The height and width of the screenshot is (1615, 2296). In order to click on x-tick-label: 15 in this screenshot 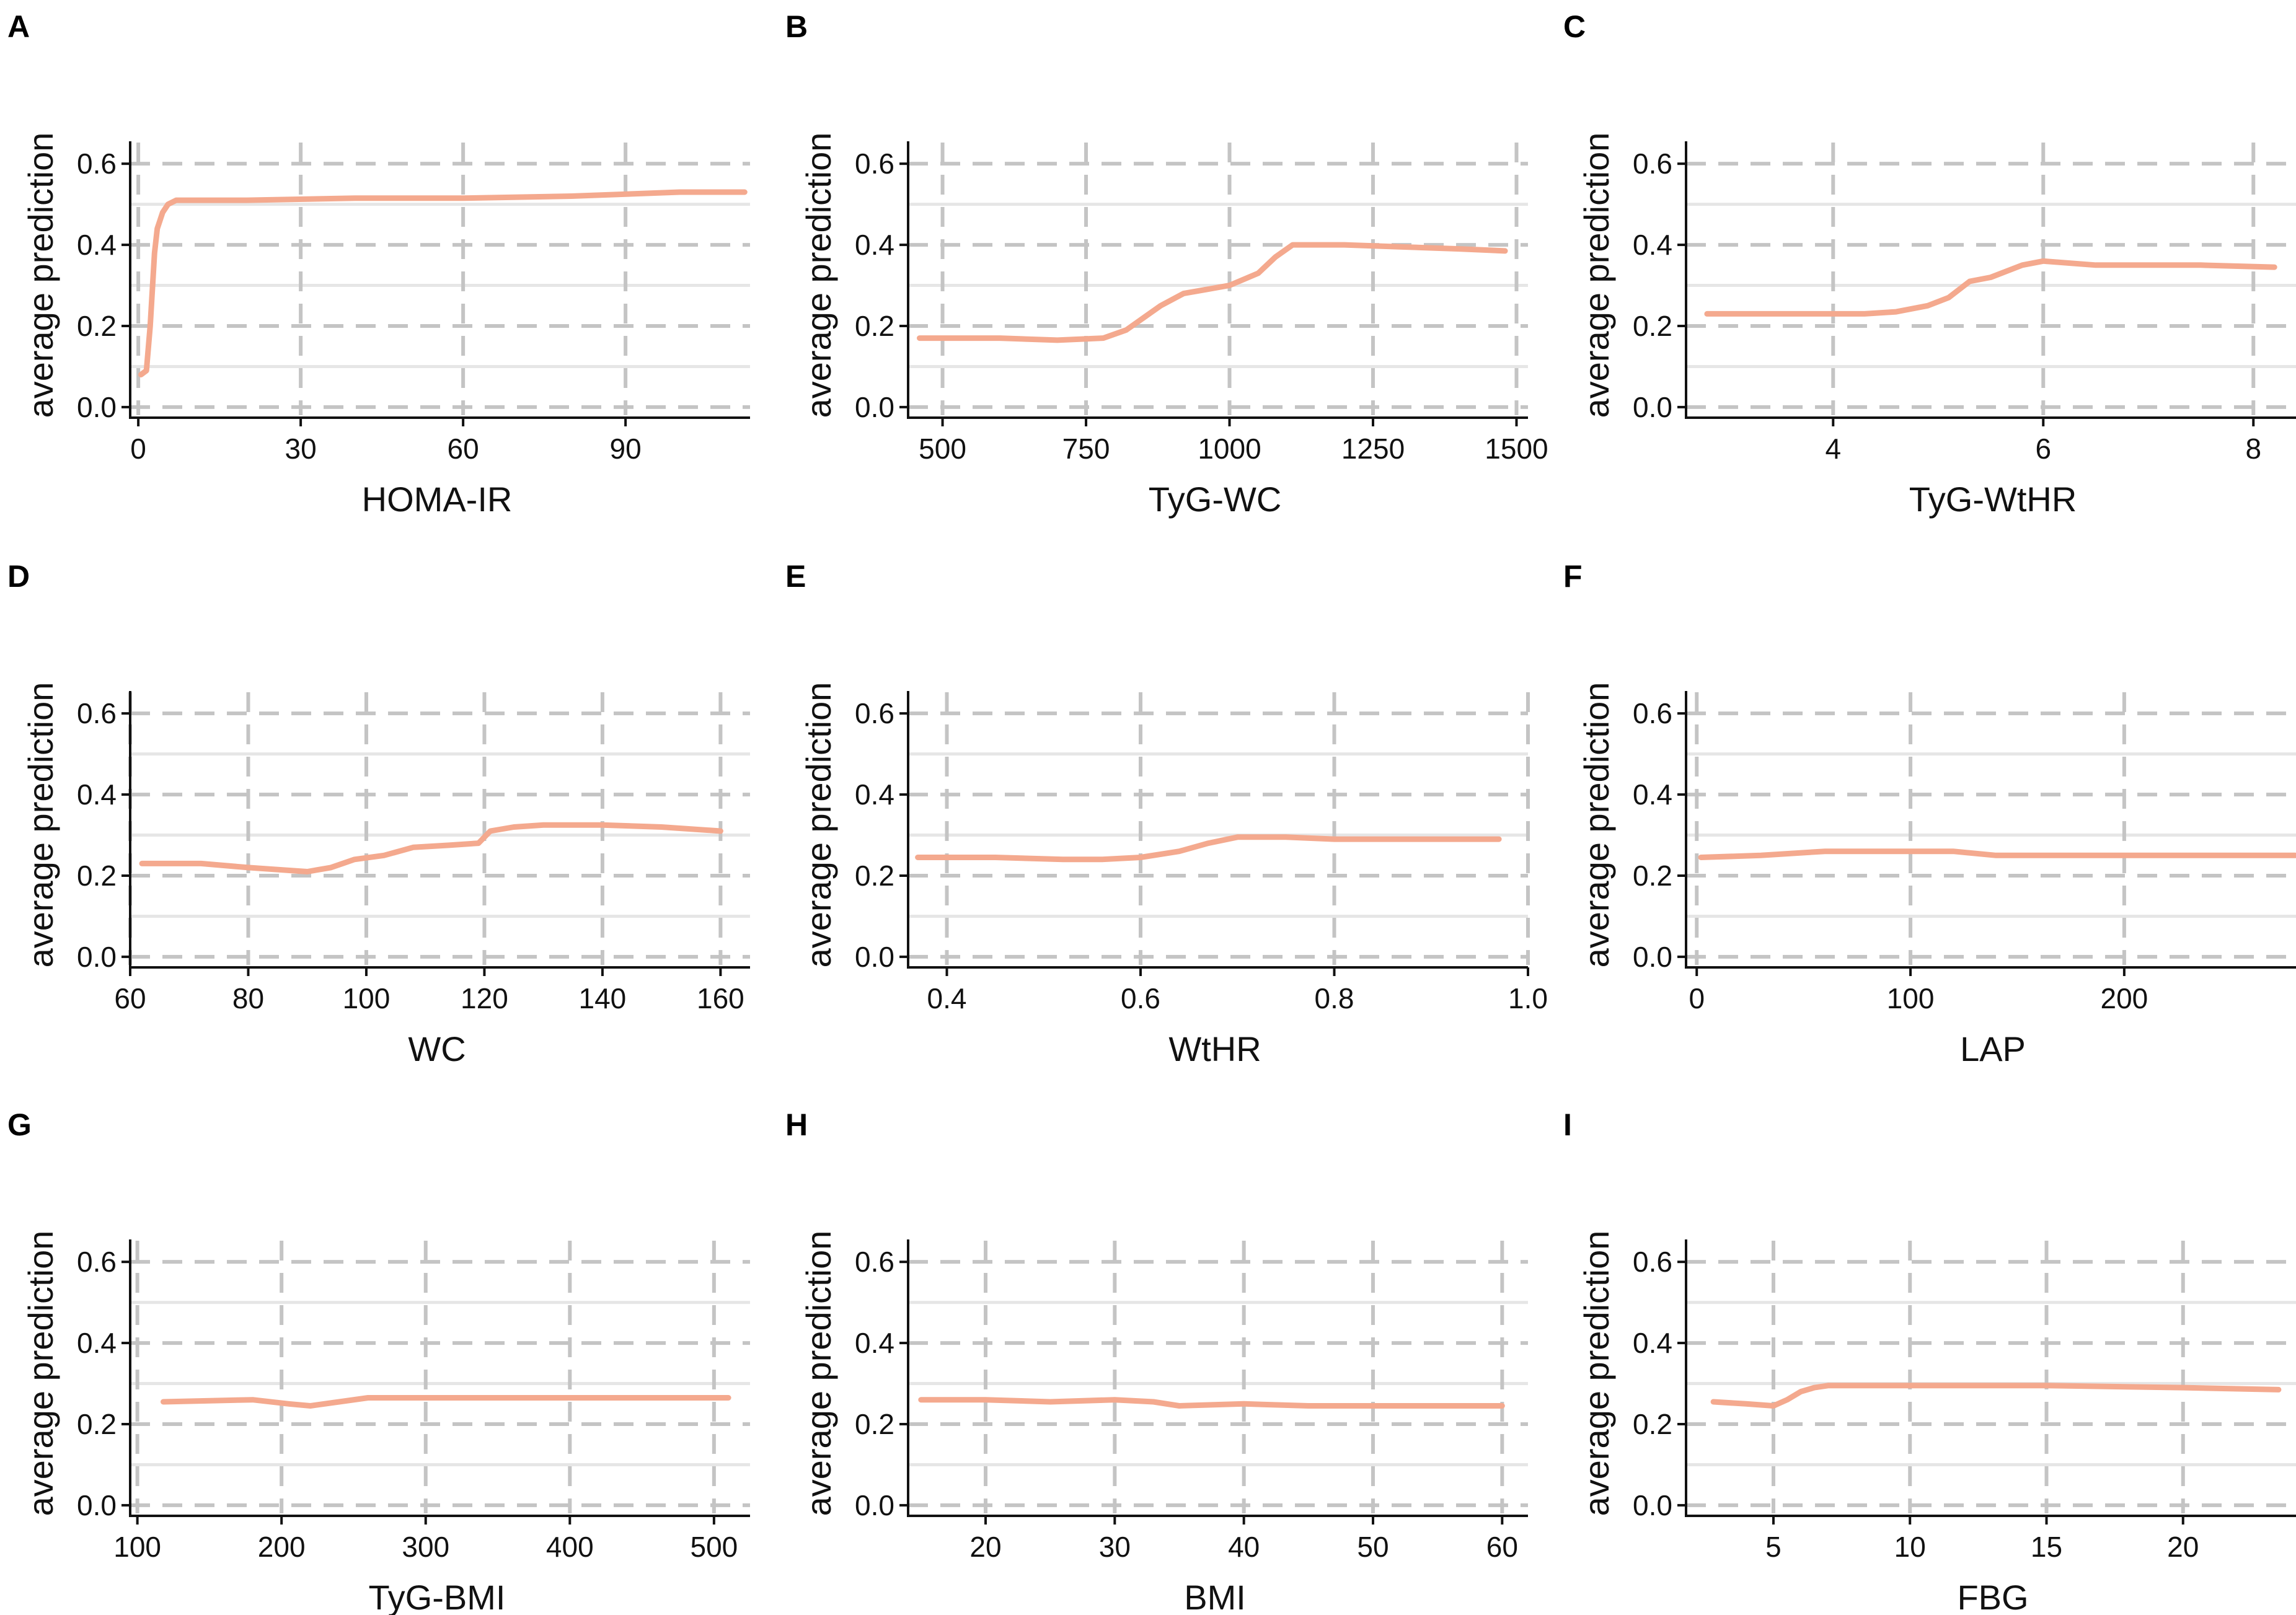, I will do `click(2047, 1547)`.